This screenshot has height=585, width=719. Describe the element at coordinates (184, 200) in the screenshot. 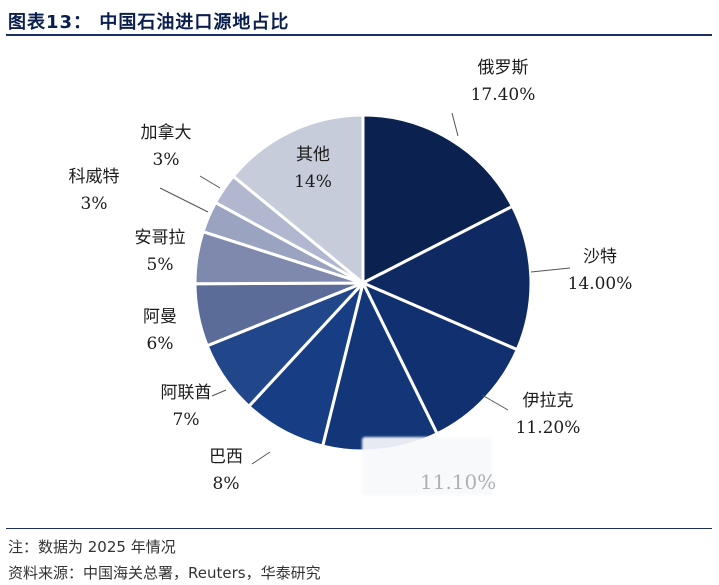

I see `leader-line-科威特` at that location.